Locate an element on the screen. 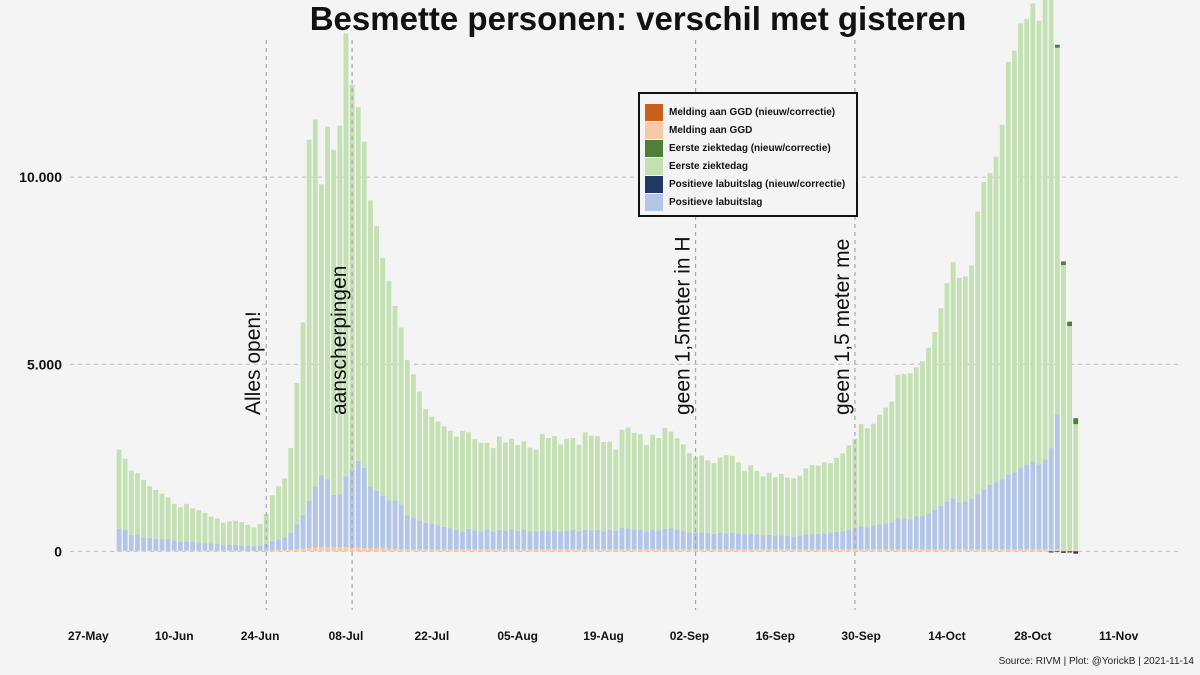 The width and height of the screenshot is (1200, 675). x-tick-label: 02-Sep is located at coordinates (689, 636).